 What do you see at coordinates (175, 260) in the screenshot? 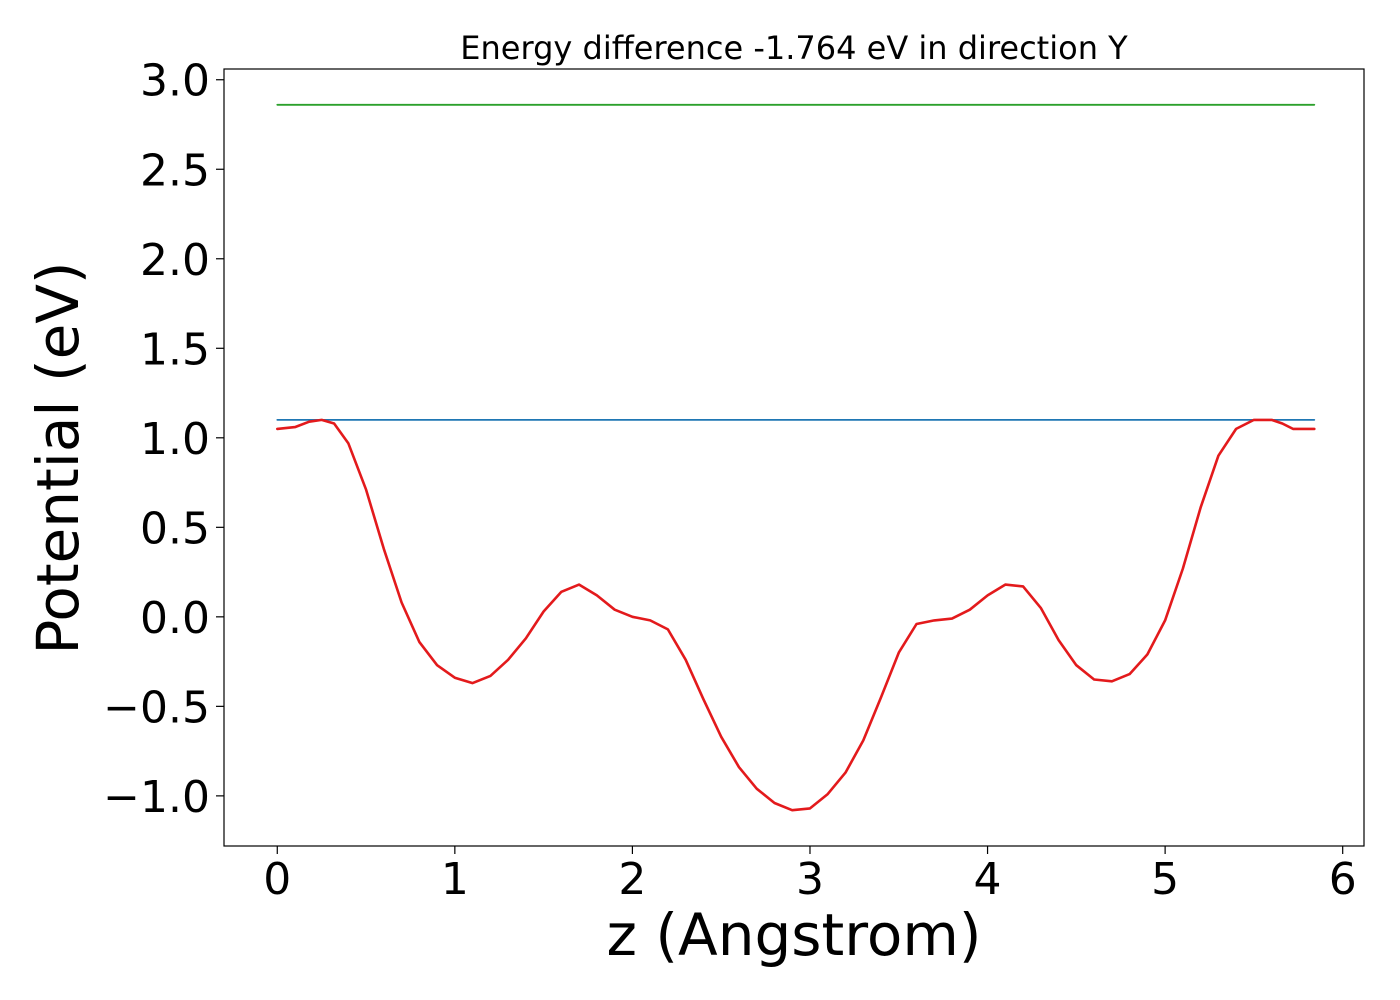
I see `y-tick-label: 2.0` at bounding box center [175, 260].